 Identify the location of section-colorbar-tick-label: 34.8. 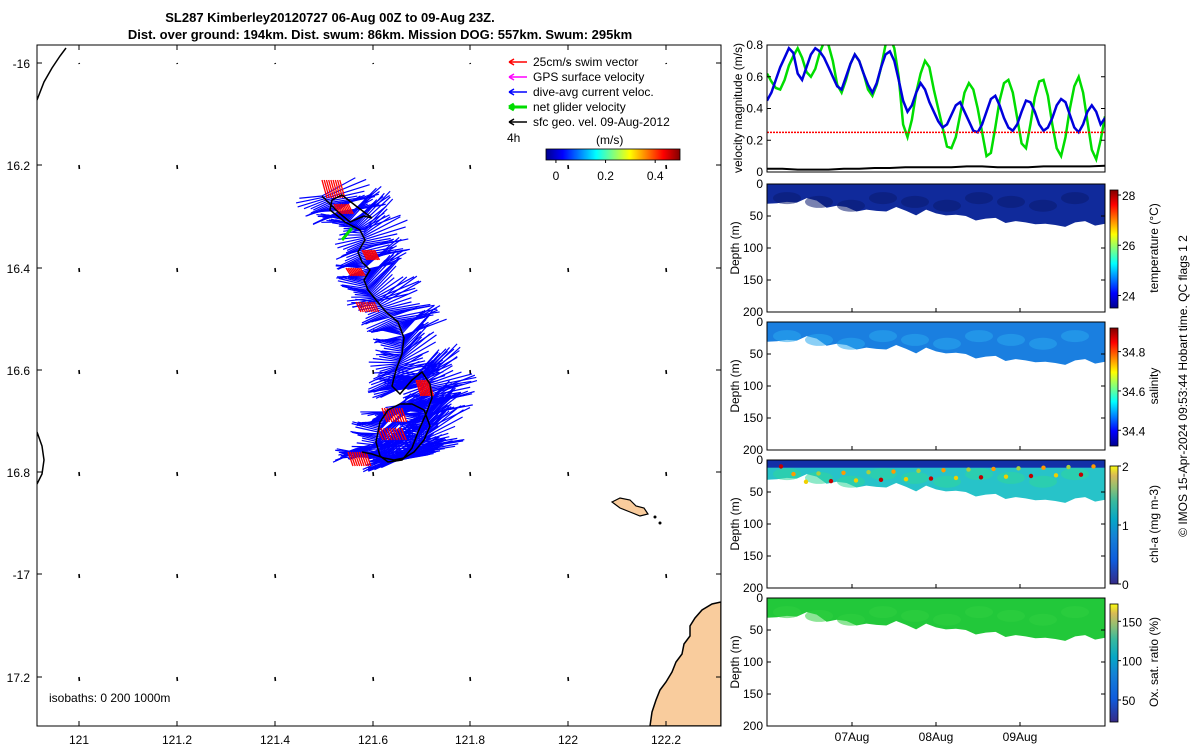
(1134, 353).